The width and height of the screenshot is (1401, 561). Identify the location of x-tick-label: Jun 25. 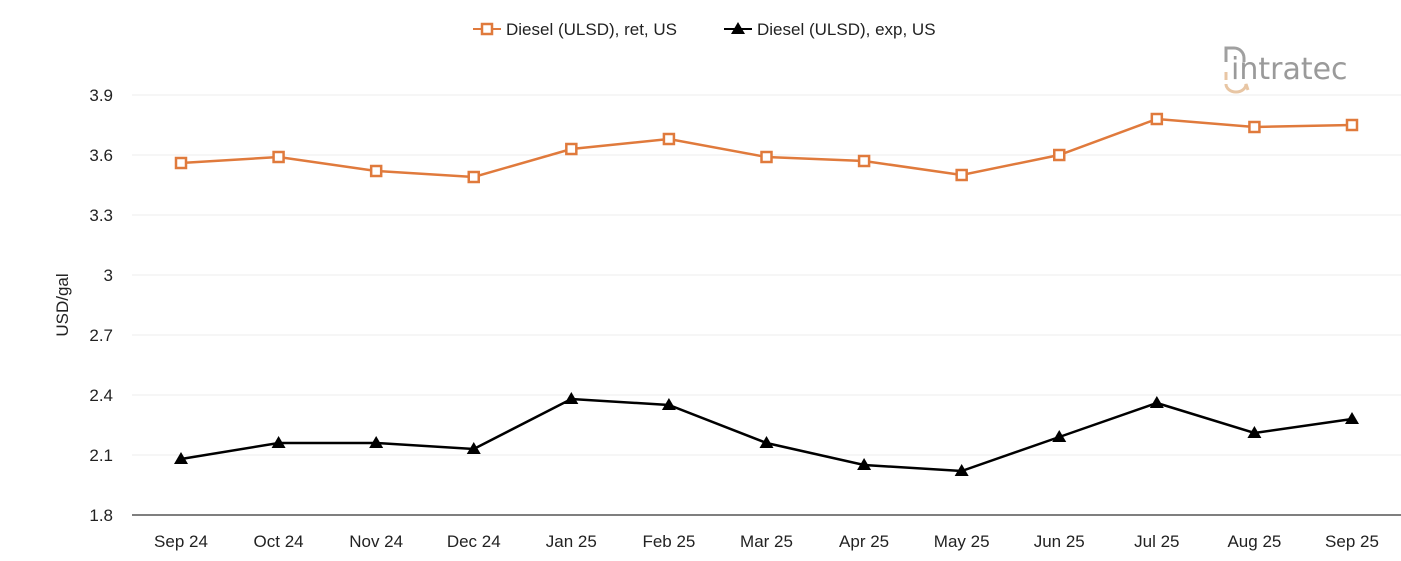
(1059, 541).